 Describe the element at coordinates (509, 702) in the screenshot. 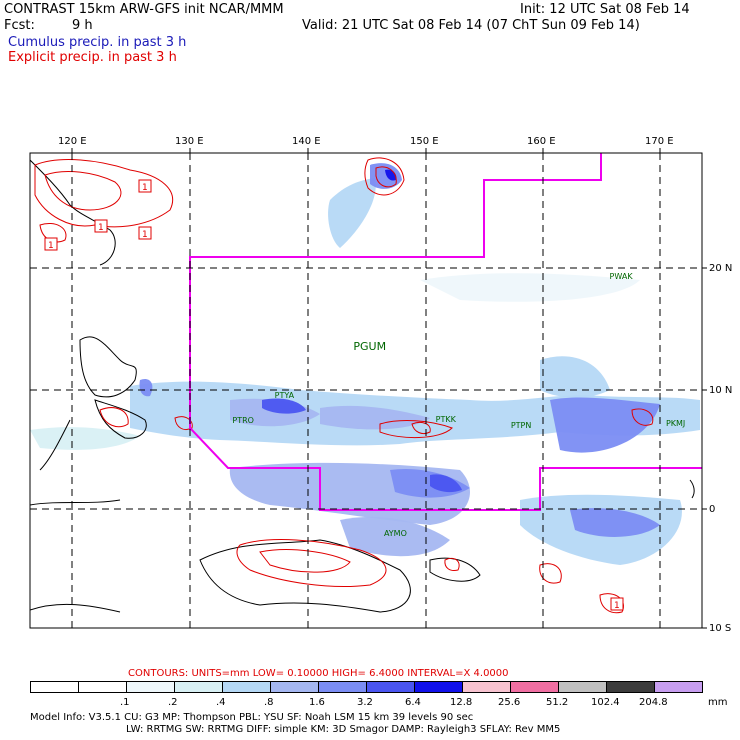

I see `colorbar-tick-label: 25.6` at that location.